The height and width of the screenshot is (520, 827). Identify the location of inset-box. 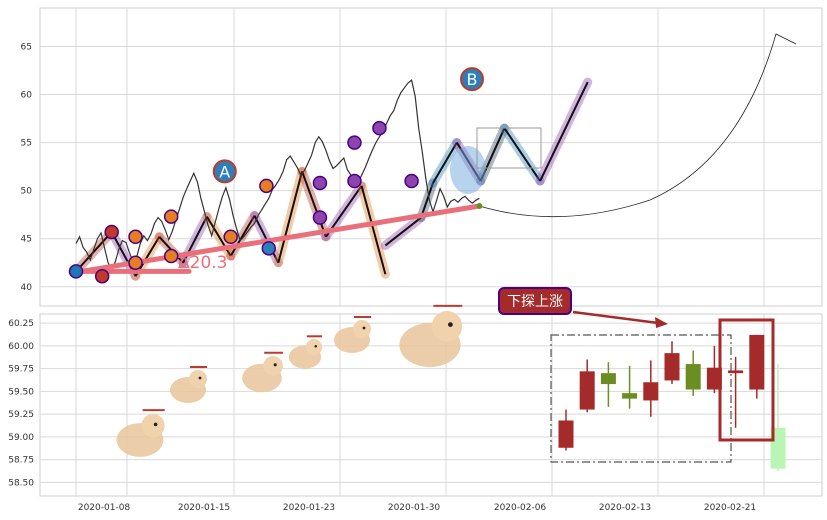
(509, 148).